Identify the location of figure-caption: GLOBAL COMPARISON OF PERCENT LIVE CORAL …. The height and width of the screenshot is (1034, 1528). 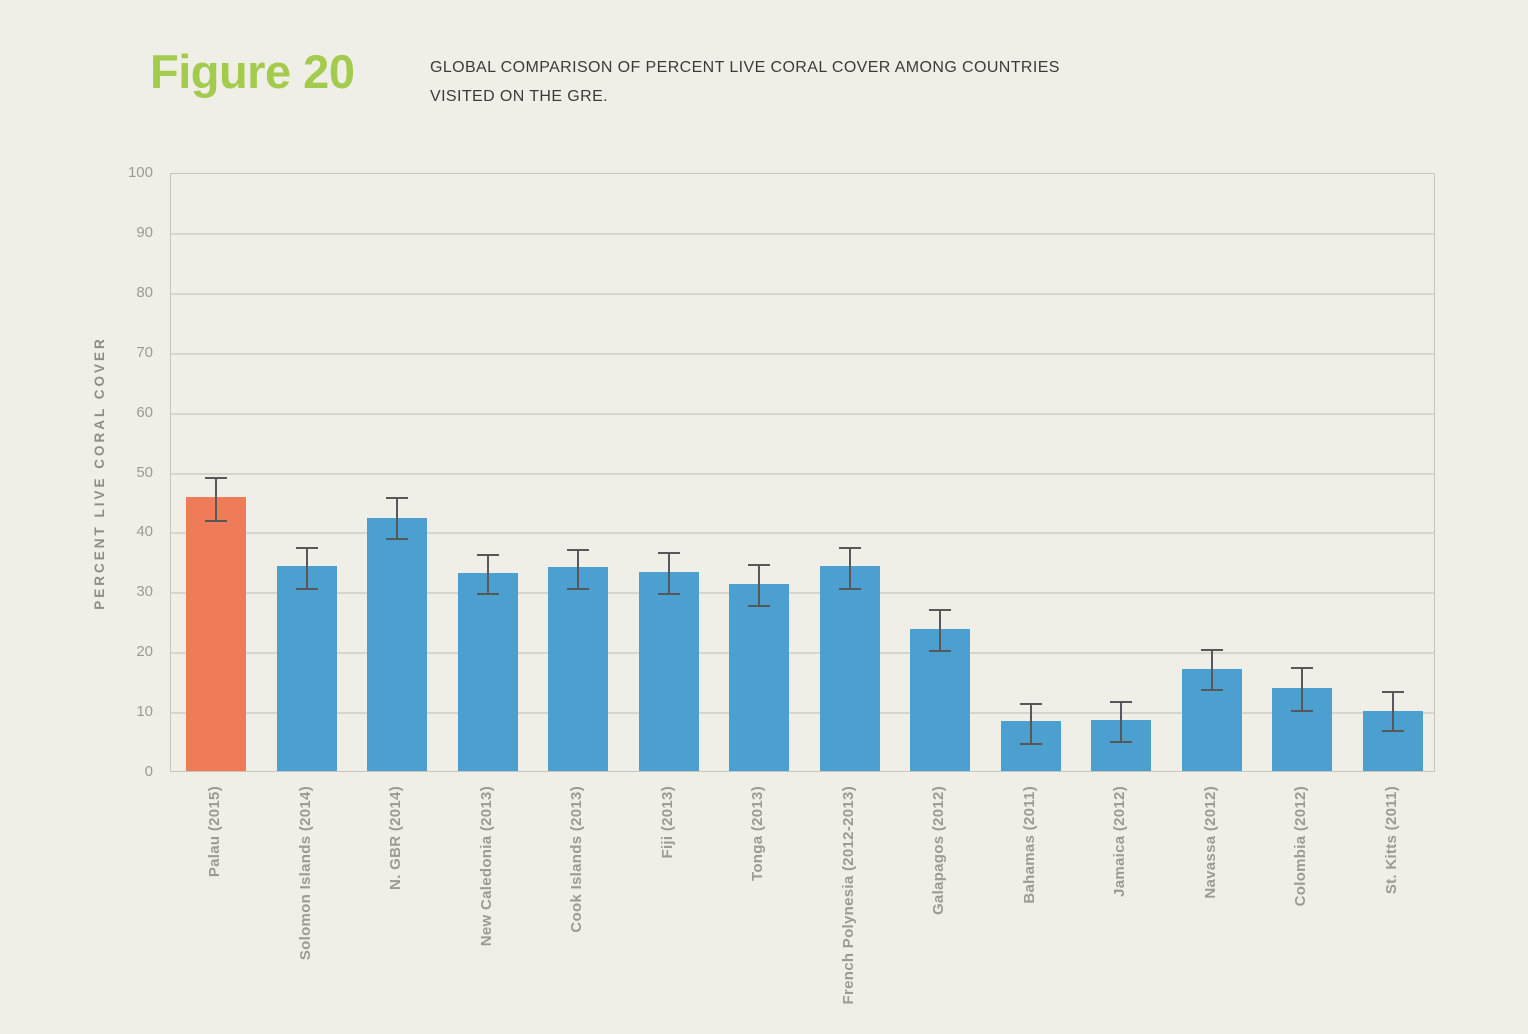
(745, 82).